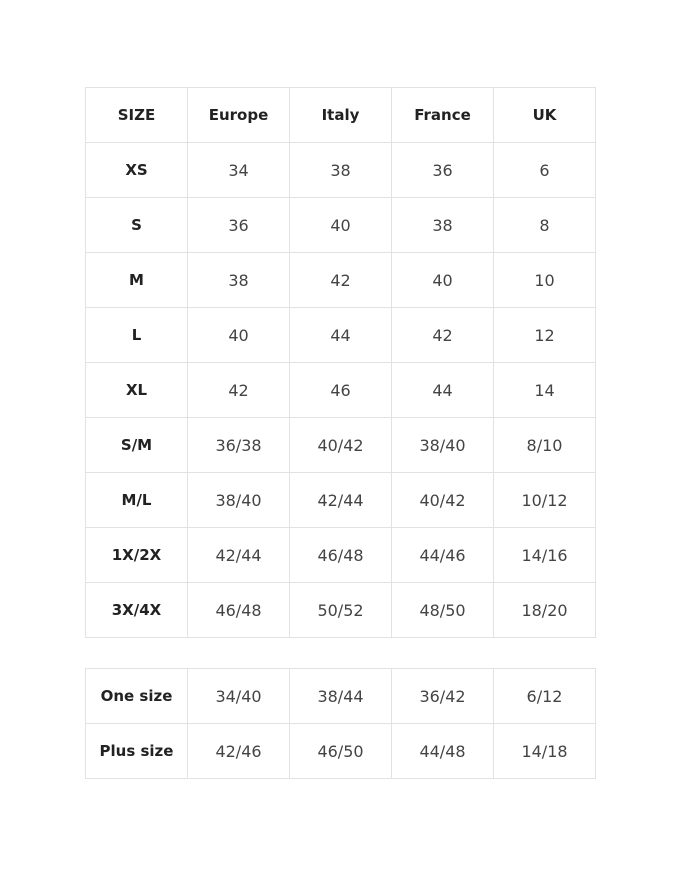 The width and height of the screenshot is (700, 869). What do you see at coordinates (544, 115) in the screenshot?
I see `header-cell: UK` at bounding box center [544, 115].